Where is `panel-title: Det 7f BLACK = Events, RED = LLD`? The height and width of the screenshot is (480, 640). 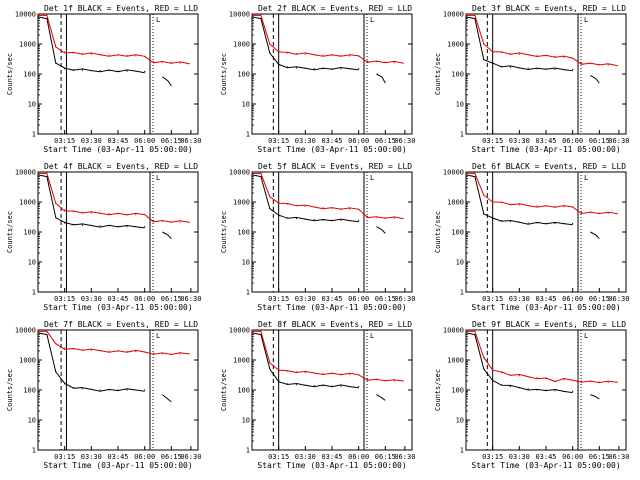 panel-title: Det 7f BLACK = Events, RED = LLD is located at coordinates (121, 324).